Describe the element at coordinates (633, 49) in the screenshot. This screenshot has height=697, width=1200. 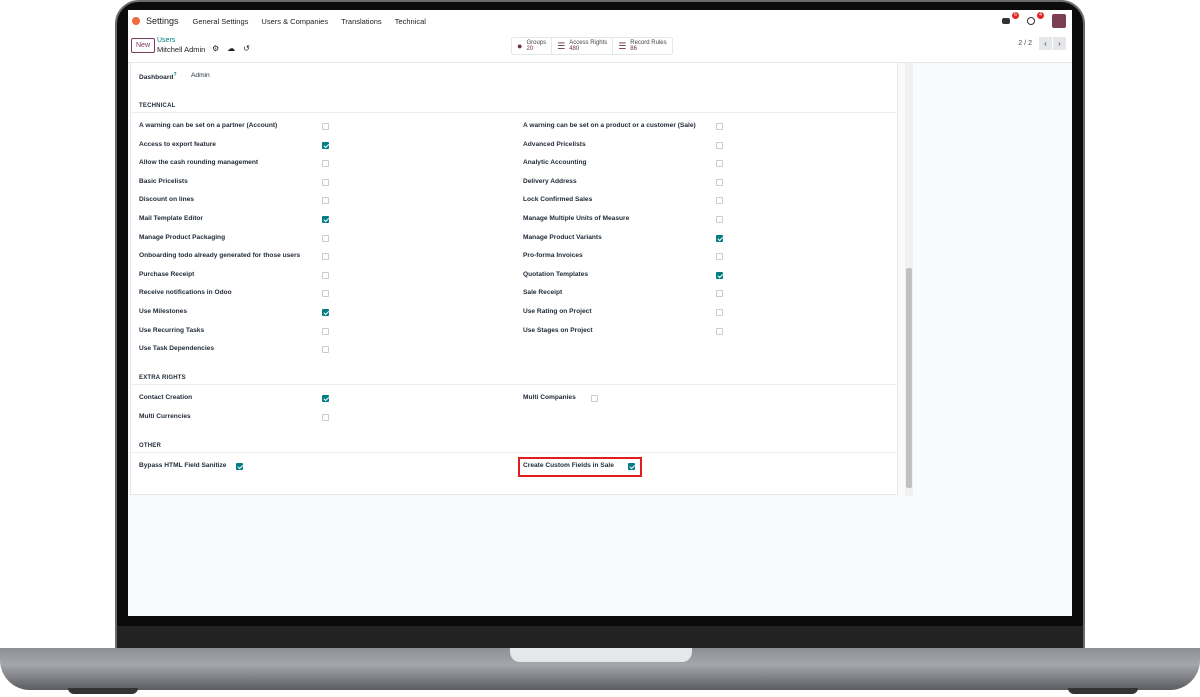
I see `stat-value: 86` at that location.